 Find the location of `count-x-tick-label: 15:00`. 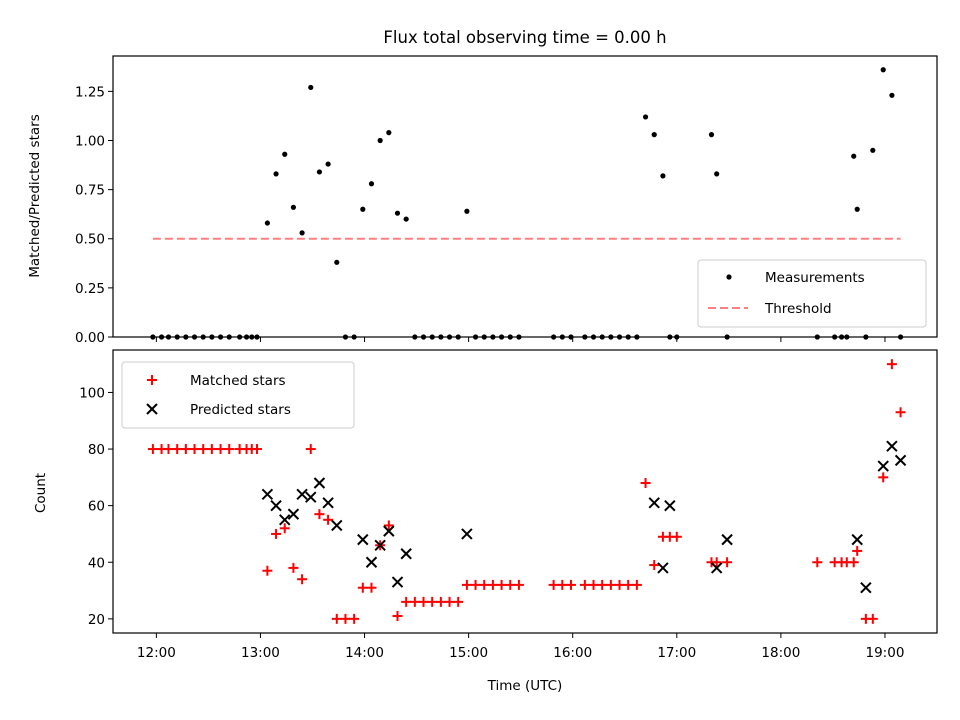

count-x-tick-label: 15:00 is located at coordinates (468, 653).